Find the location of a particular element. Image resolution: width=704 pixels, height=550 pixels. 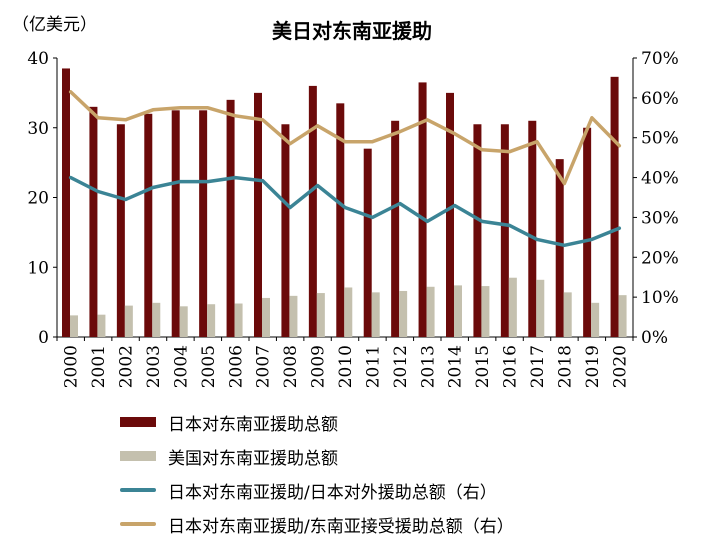

x-tick-label: 2014 is located at coordinates (456, 366).